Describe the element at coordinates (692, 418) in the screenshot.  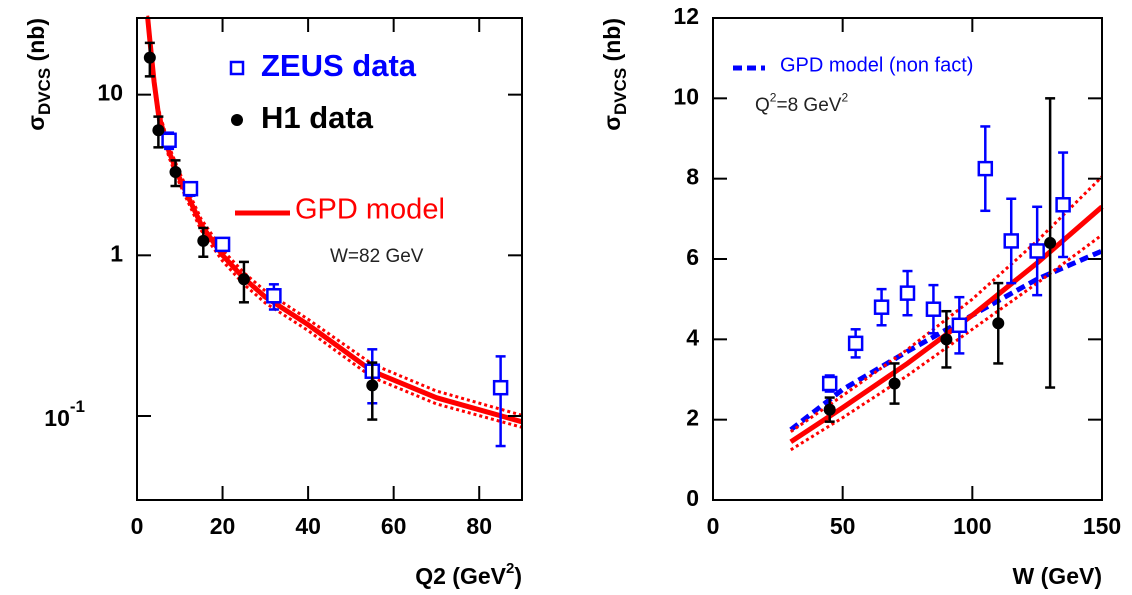
I see `y-tick-label: 2` at that location.